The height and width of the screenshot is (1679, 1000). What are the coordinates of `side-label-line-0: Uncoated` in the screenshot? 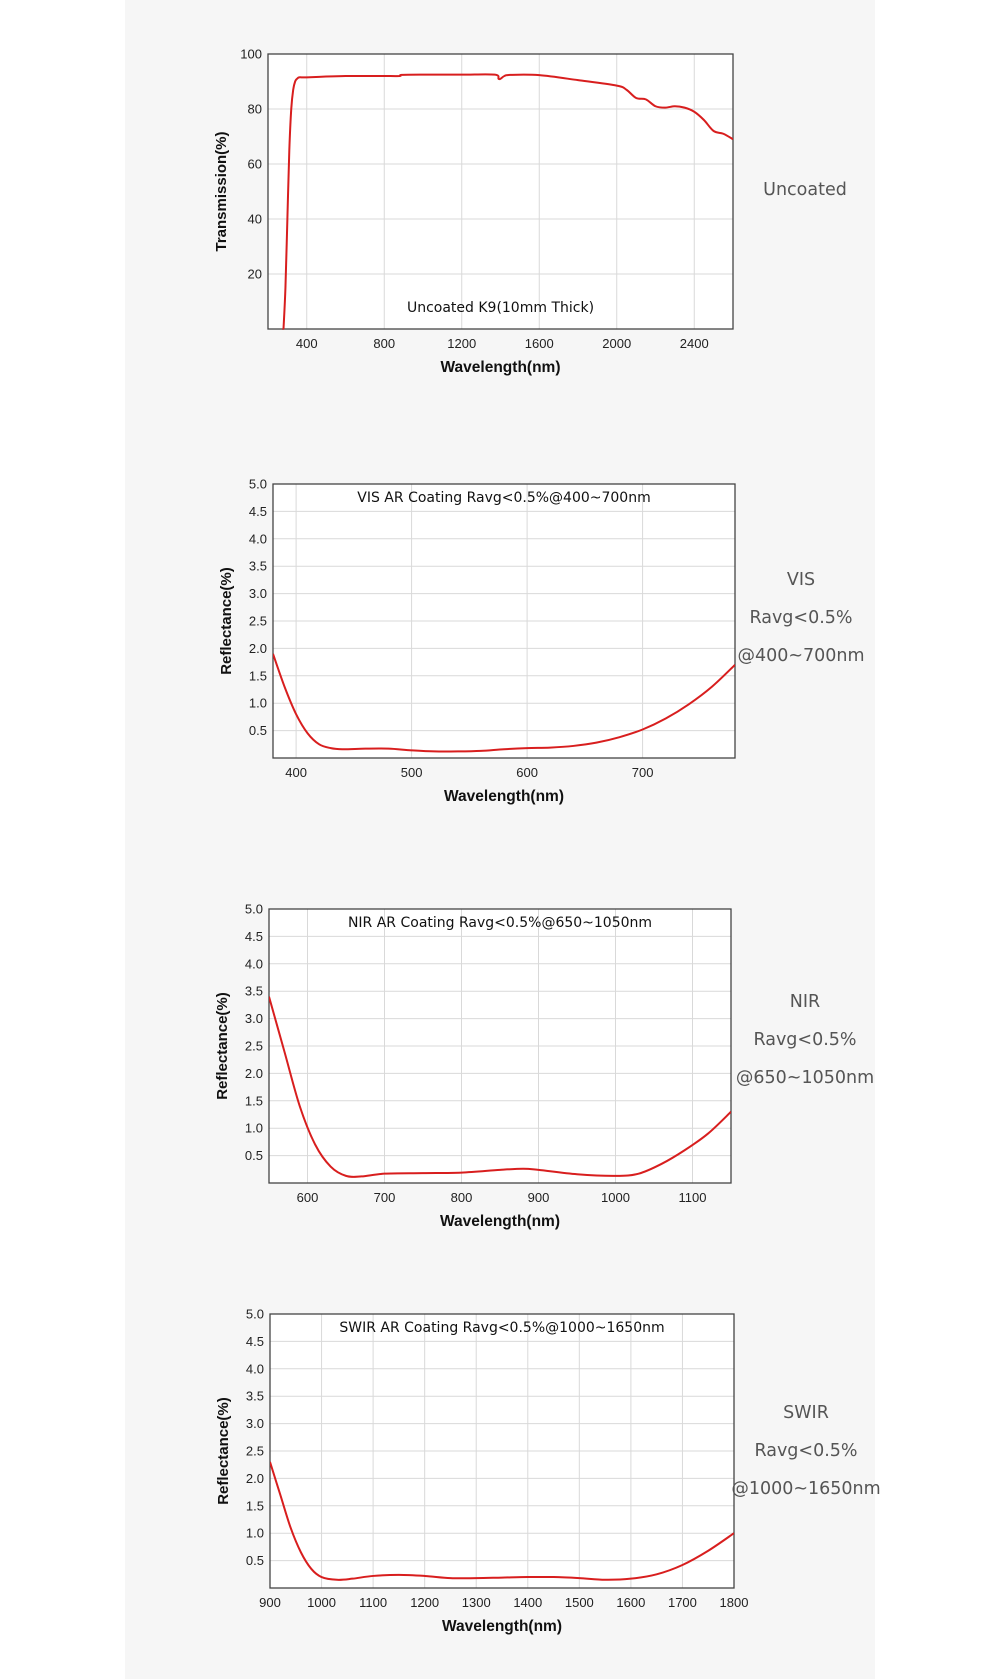 It's located at (805, 190).